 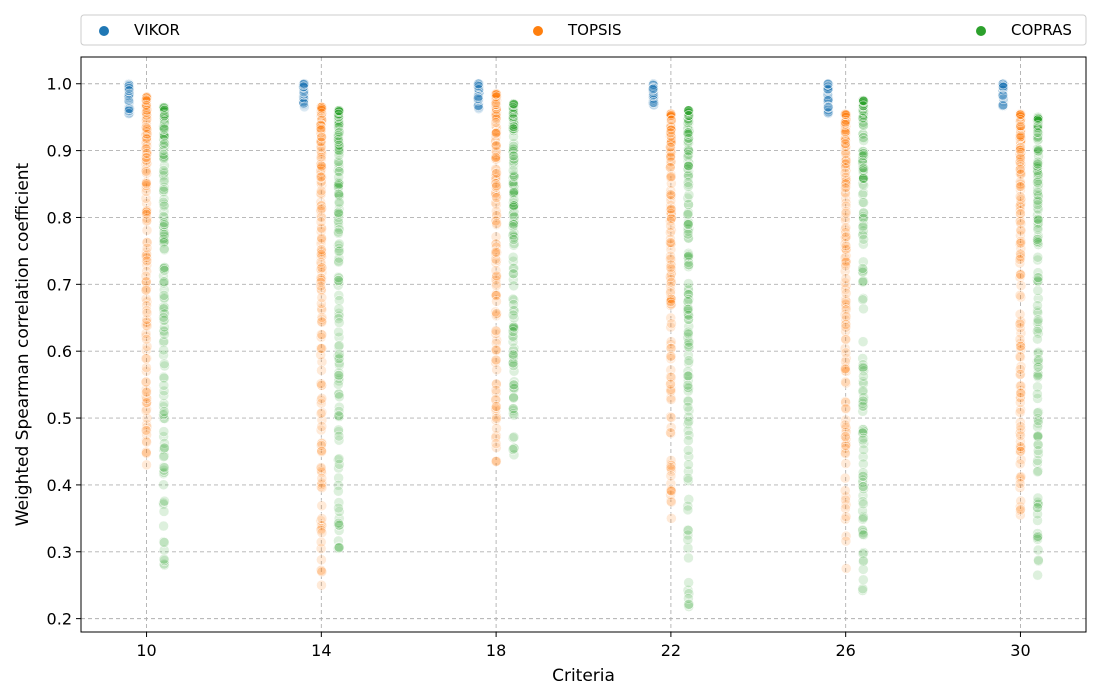 I want to click on legend-marker-vikor, so click(x=104, y=31).